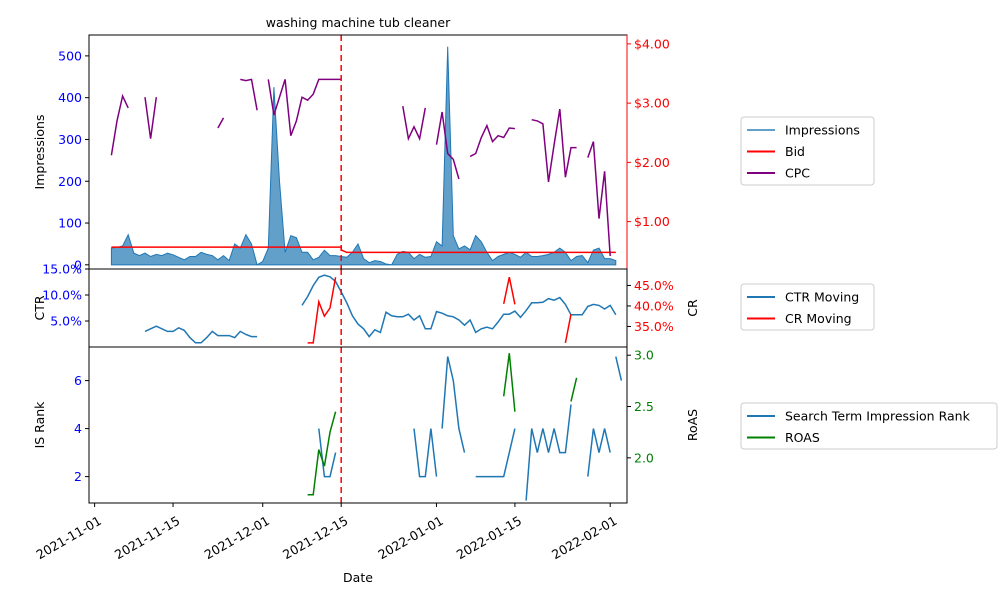 This screenshot has width=1000, height=600. Describe the element at coordinates (410, 537) in the screenshot. I see `x-tick-label: 2022-01-01` at that location.